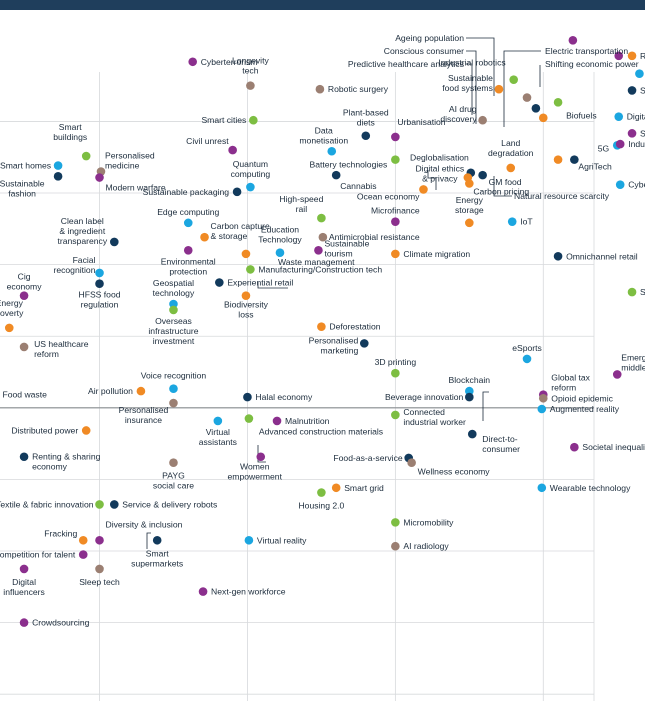  Describe the element at coordinates (83, 554) in the screenshot. I see `point-competition-for-talent` at that location.